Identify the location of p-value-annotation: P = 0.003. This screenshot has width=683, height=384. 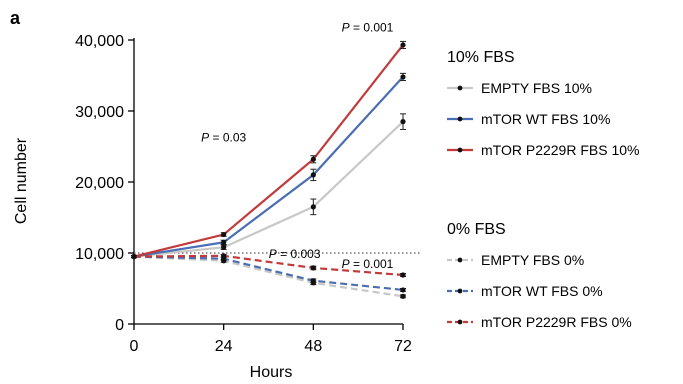
(295, 254).